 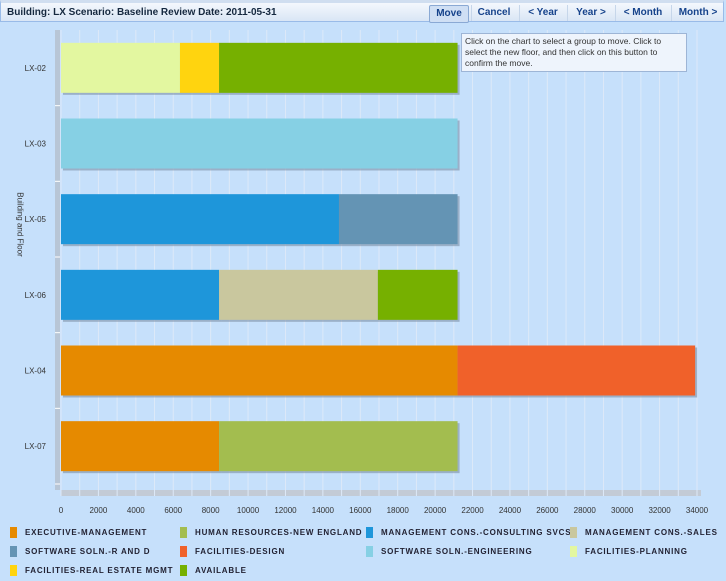 What do you see at coordinates (248, 510) in the screenshot?
I see `x-tick-label: 10000` at bounding box center [248, 510].